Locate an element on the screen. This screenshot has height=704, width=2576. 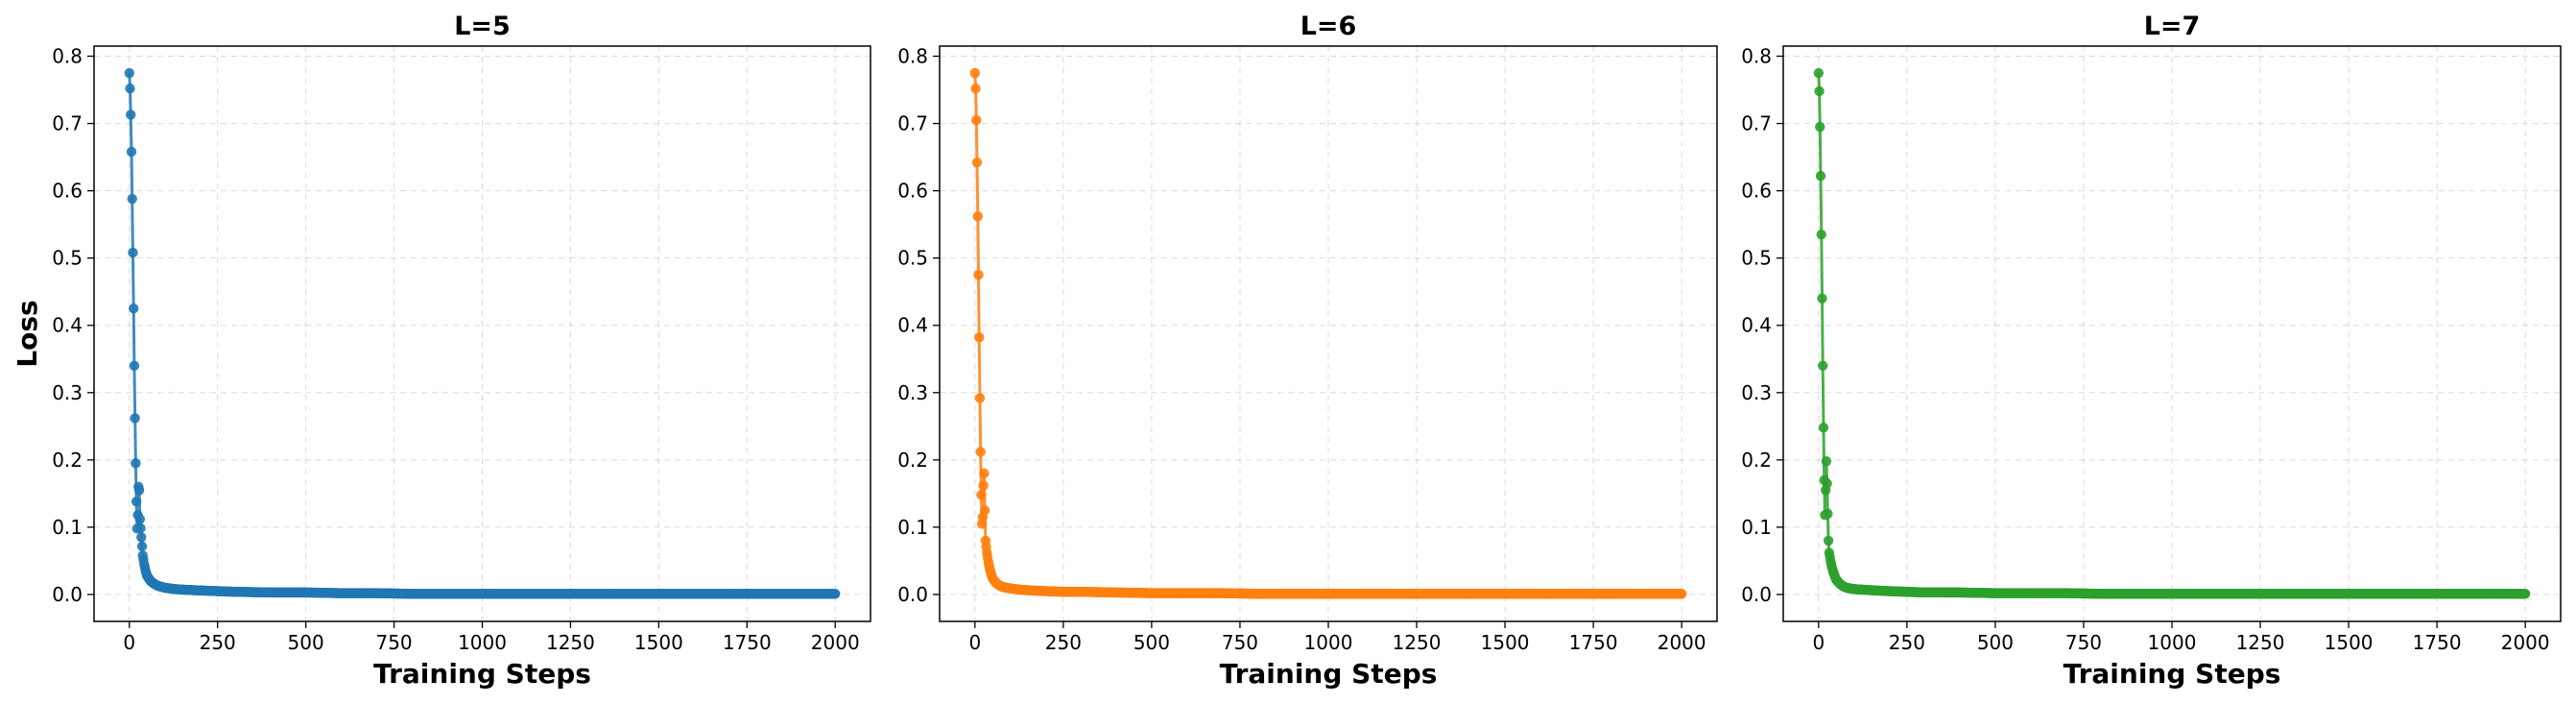
subplot-title: L=5 is located at coordinates (482, 27).